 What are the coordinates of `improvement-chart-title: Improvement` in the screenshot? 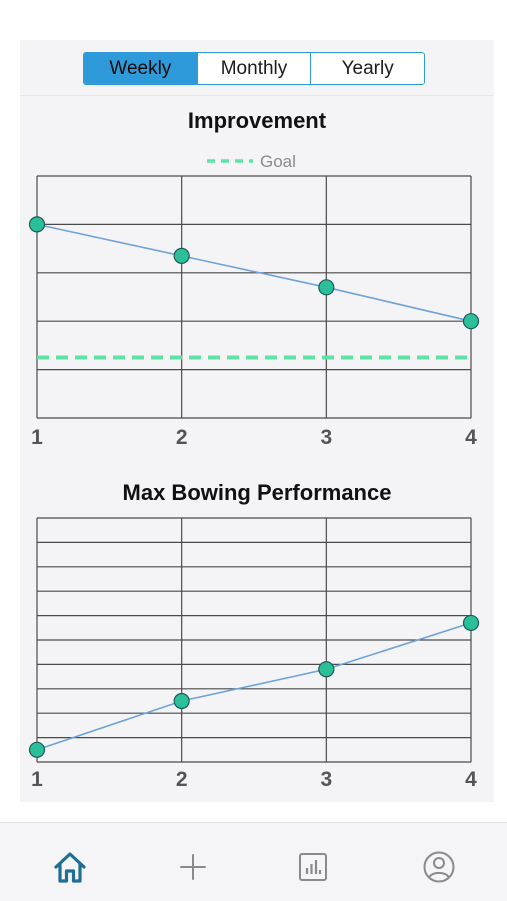 It's located at (257, 120).